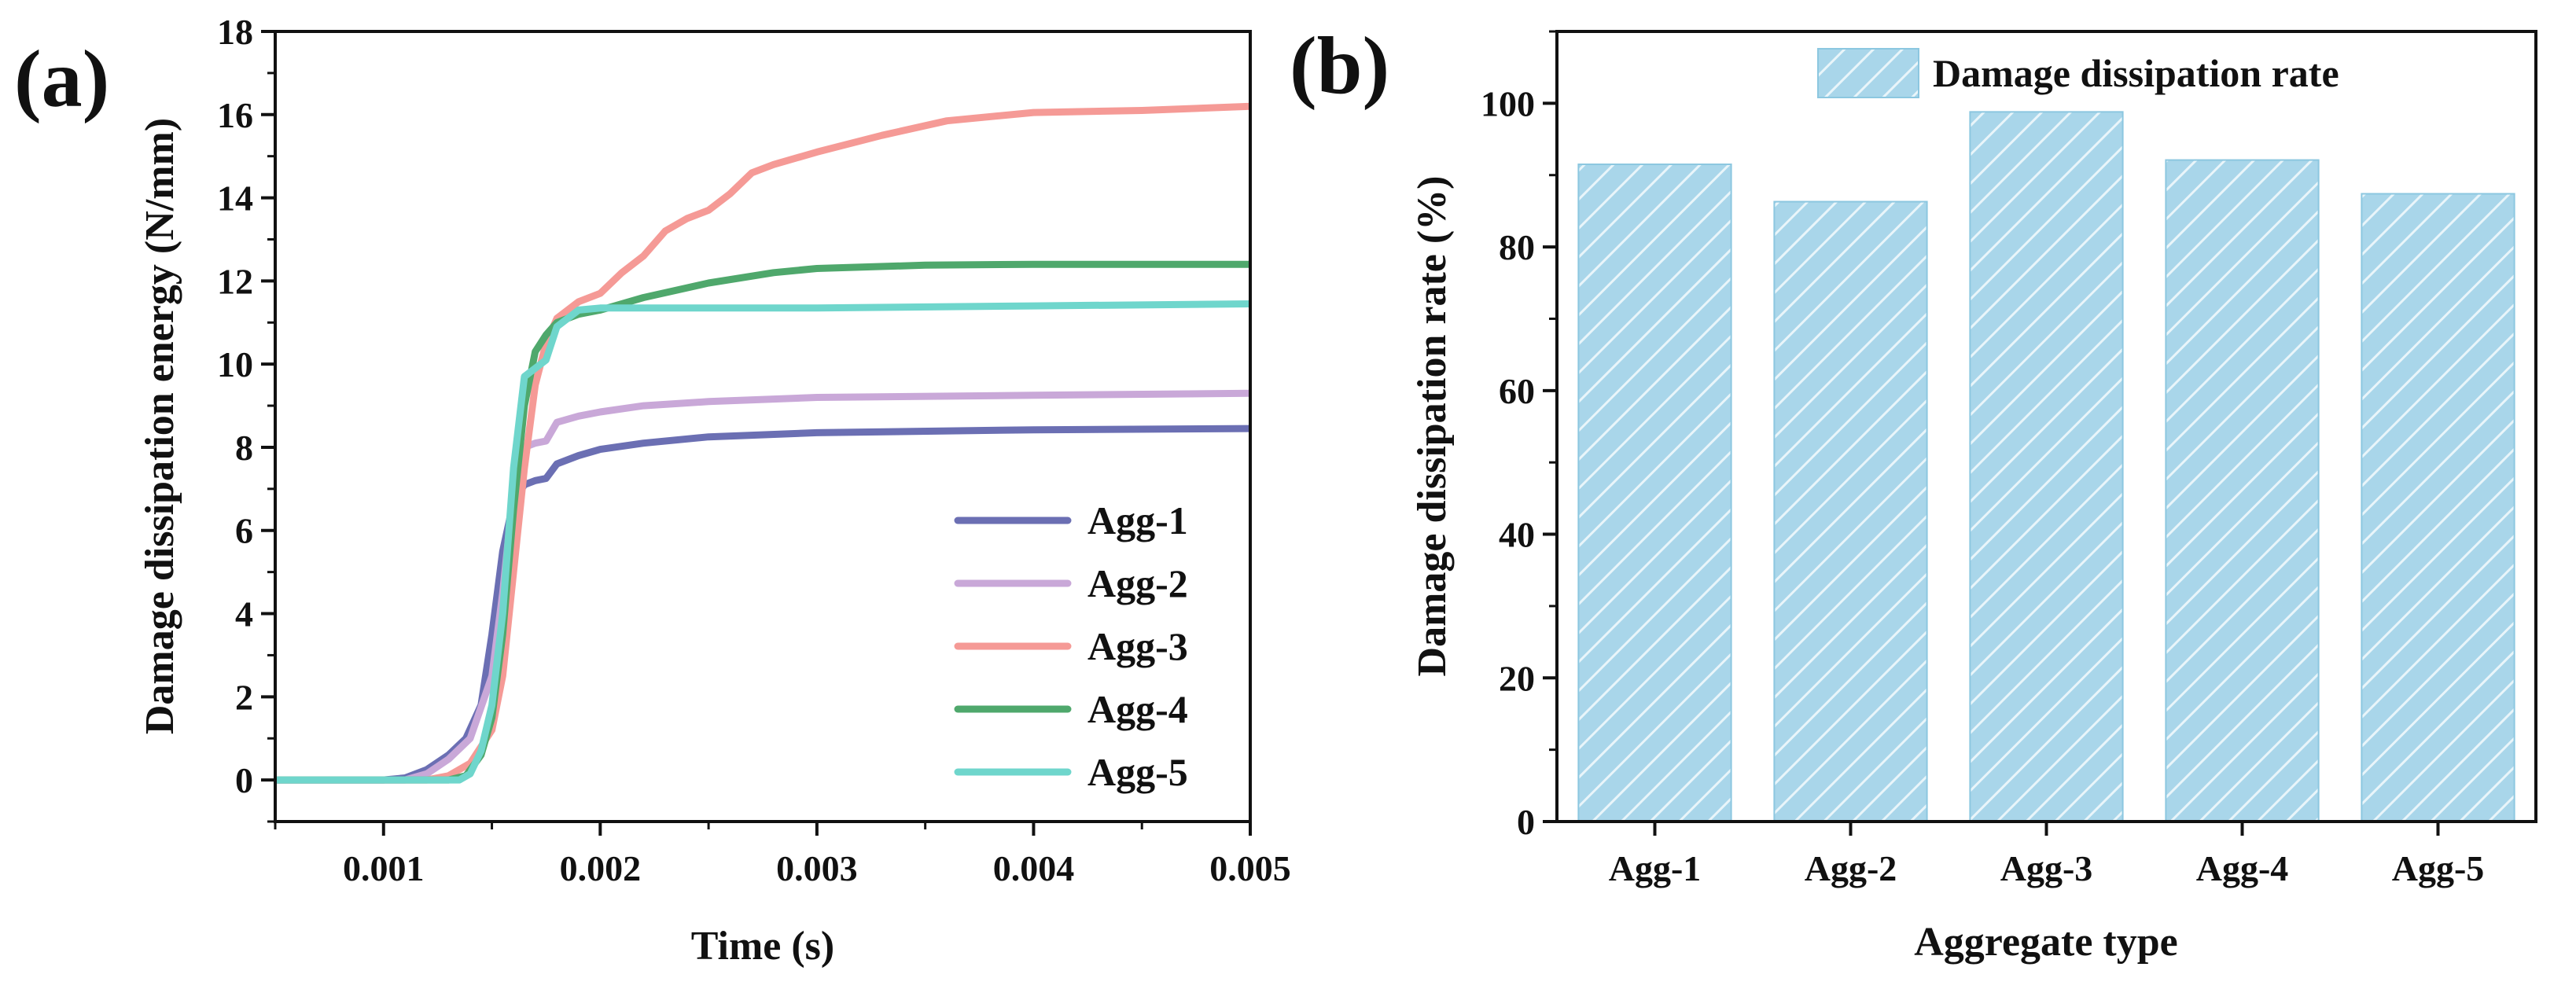 This screenshot has width=2576, height=989. I want to click on x-tick-label: Agg-3, so click(2047, 868).